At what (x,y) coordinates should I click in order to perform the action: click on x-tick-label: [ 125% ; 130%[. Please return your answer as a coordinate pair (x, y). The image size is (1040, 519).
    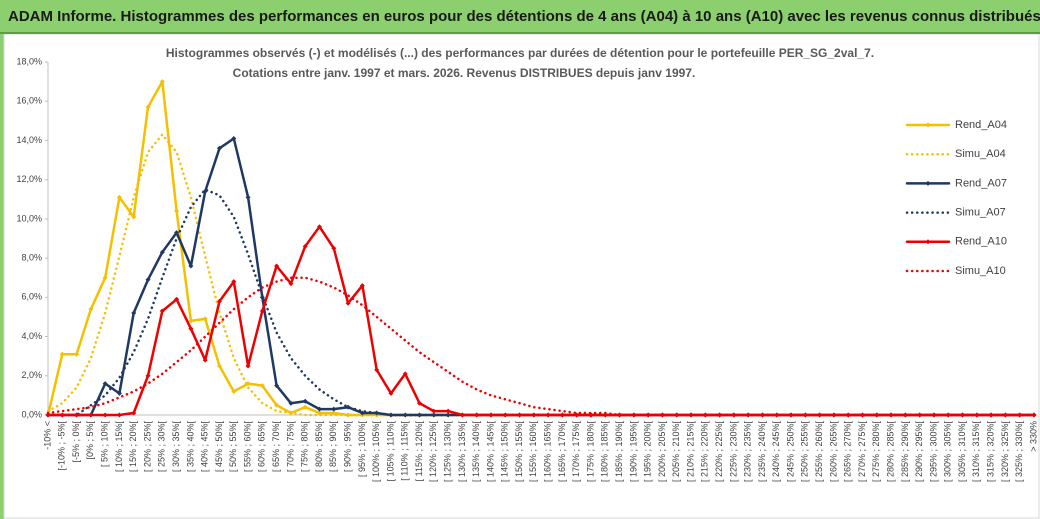
    Looking at the image, I should click on (447, 452).